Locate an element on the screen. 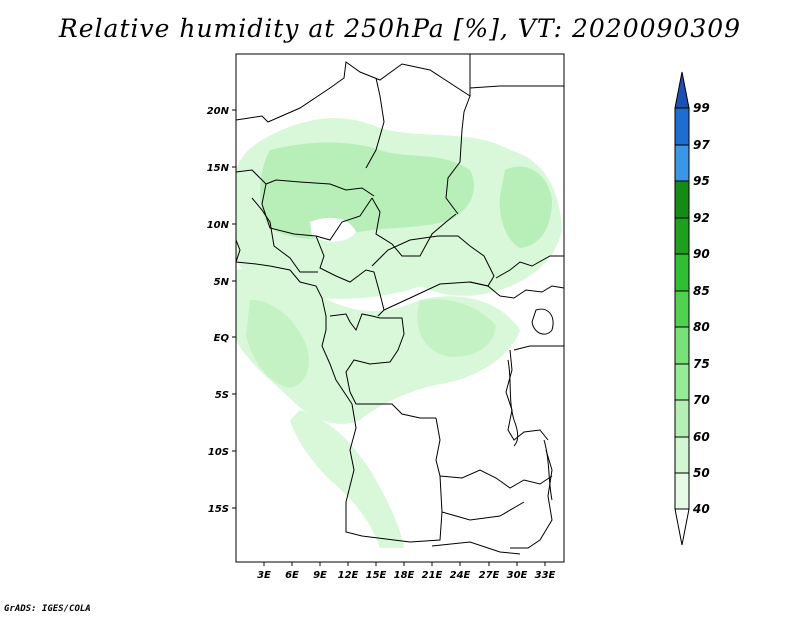 This screenshot has width=800, height=618. border-east-lakes is located at coordinates (527, 395).